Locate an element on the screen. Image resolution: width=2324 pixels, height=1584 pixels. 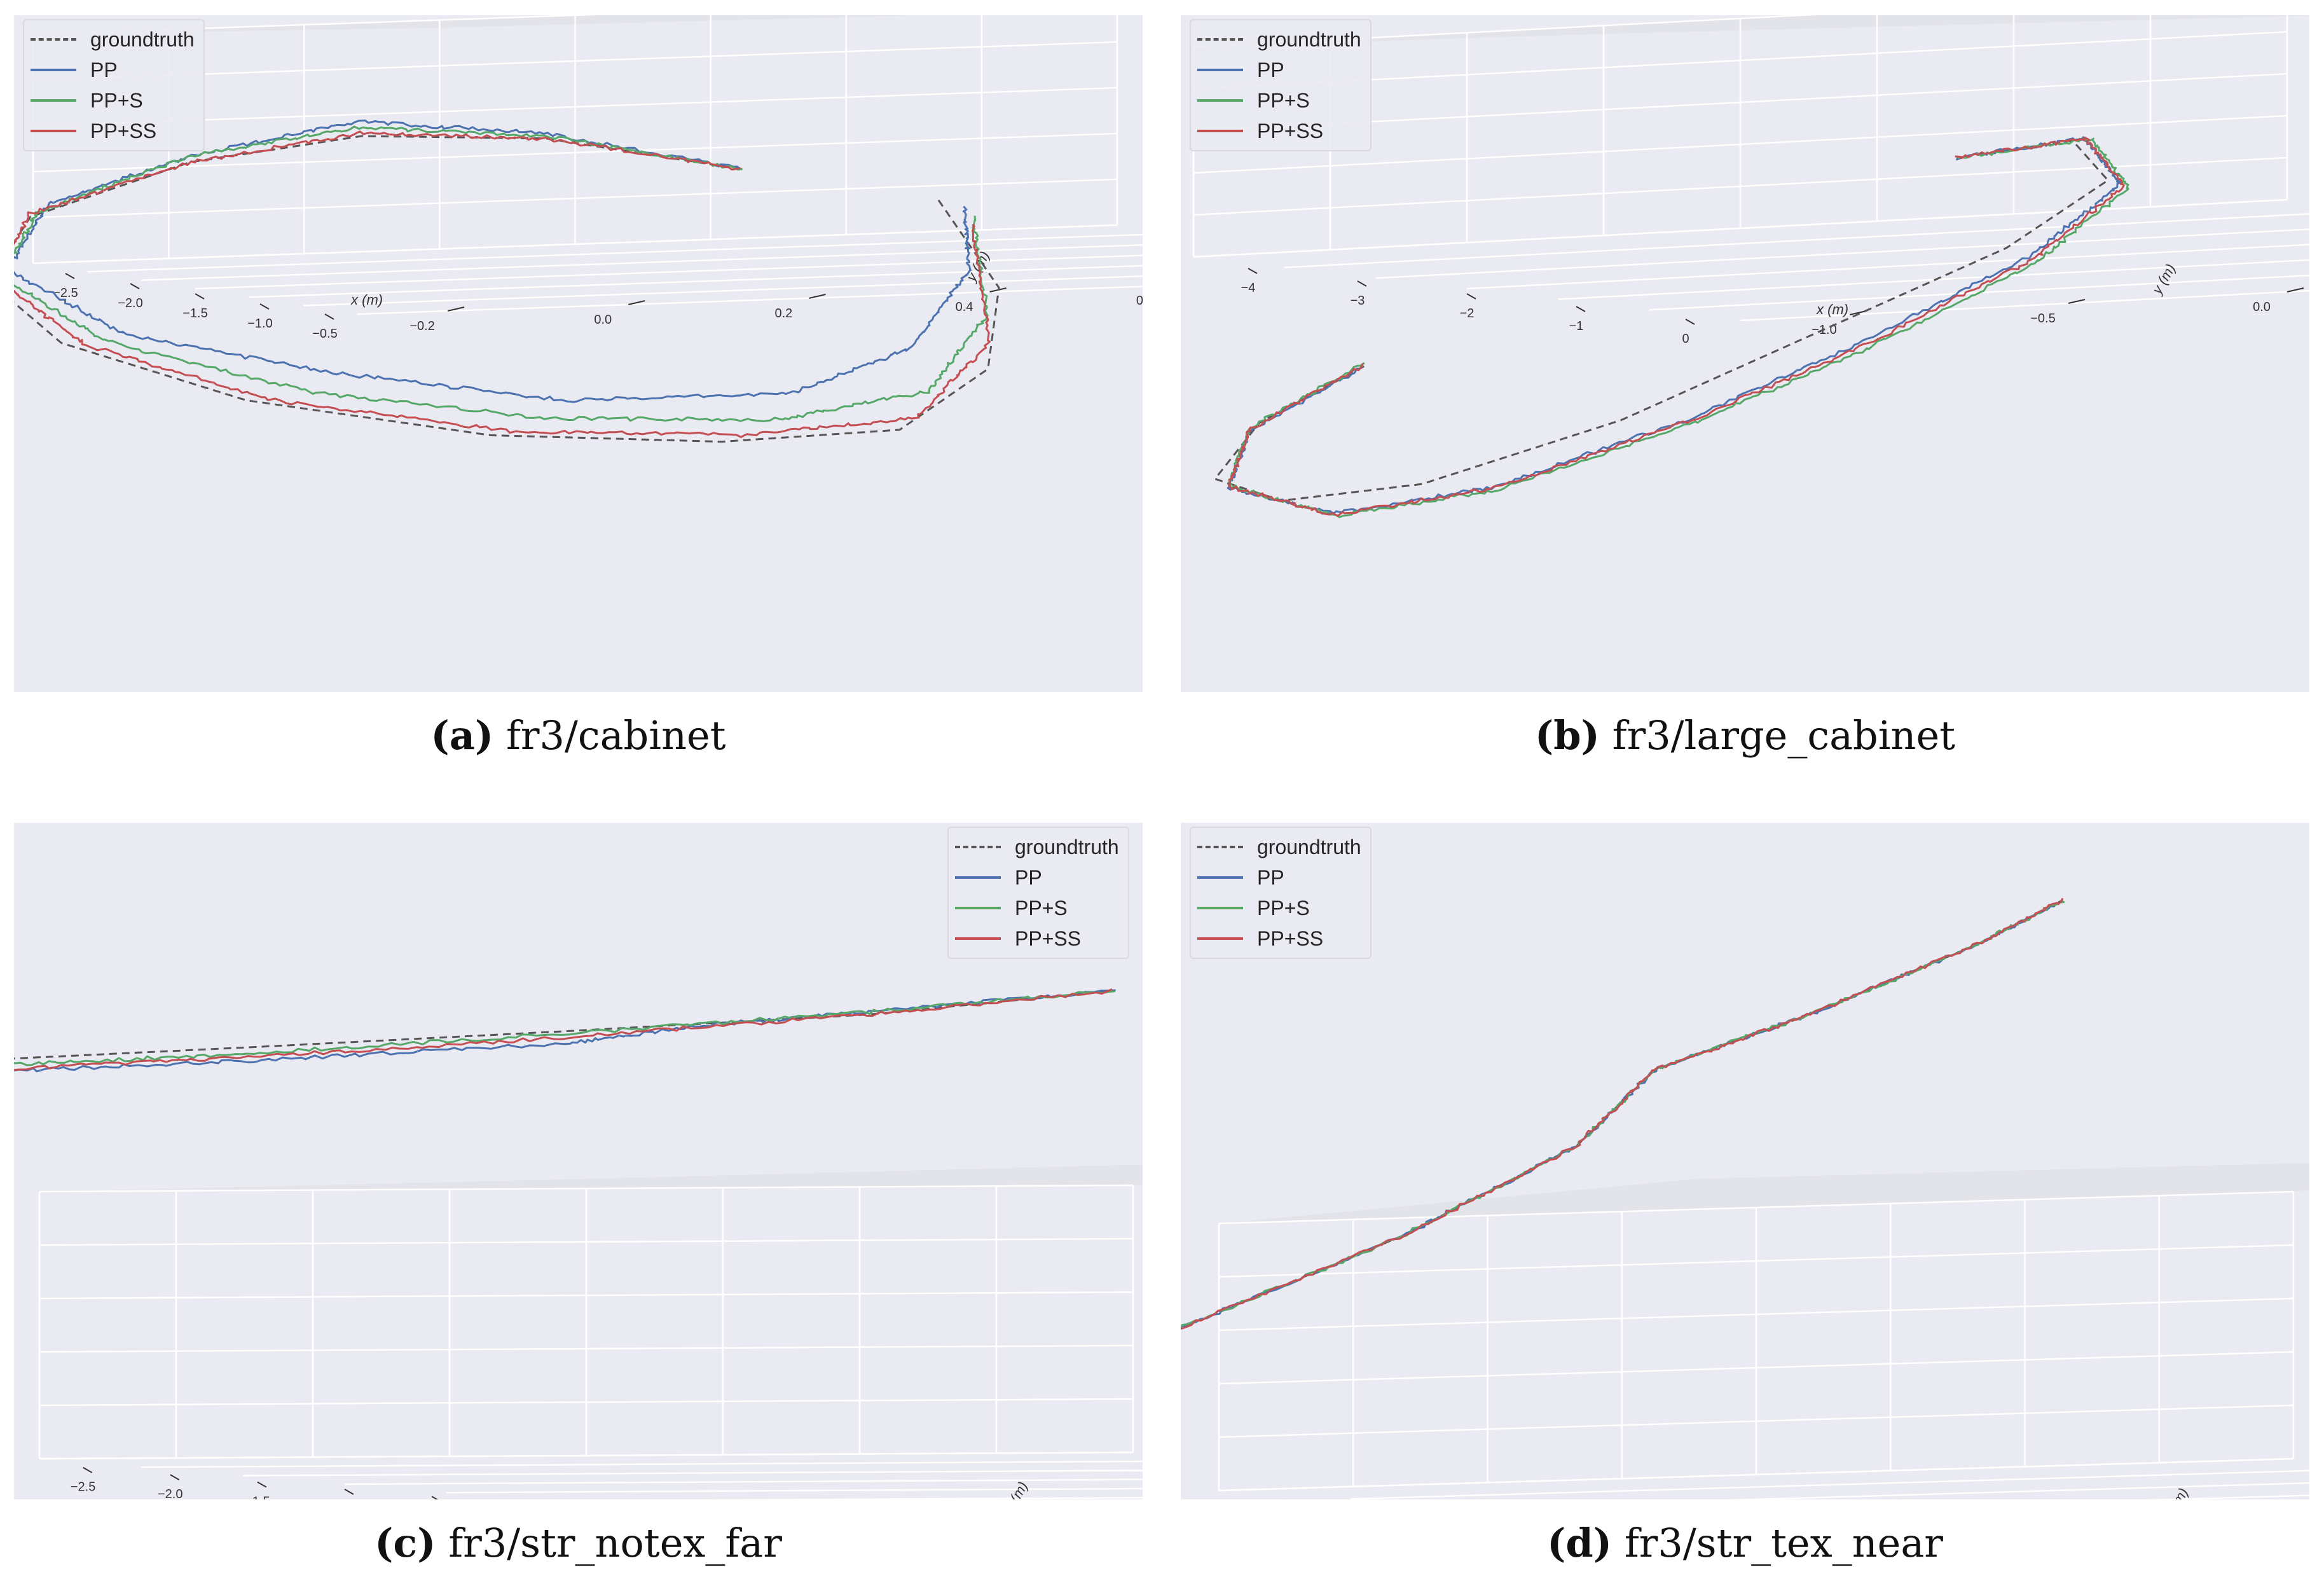
x-tick-label: −3 is located at coordinates (1358, 301).